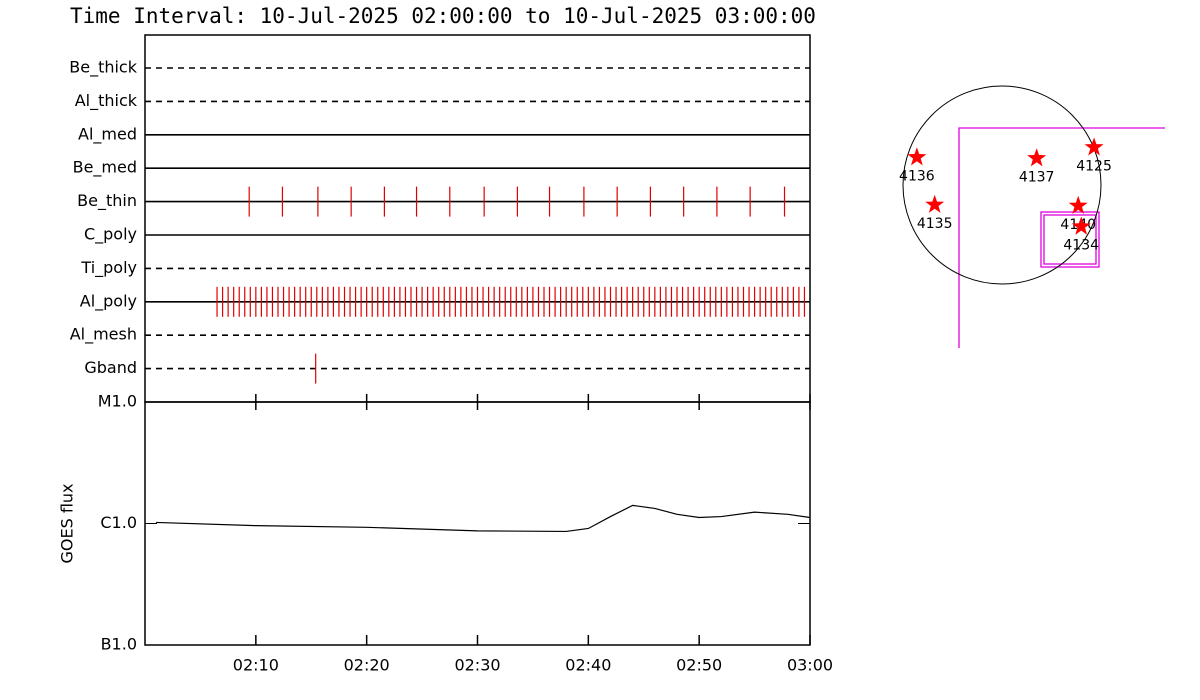 Image resolution: width=1200 pixels, height=700 pixels. Describe the element at coordinates (118, 522) in the screenshot. I see `y-tick-label: C1.0` at that location.